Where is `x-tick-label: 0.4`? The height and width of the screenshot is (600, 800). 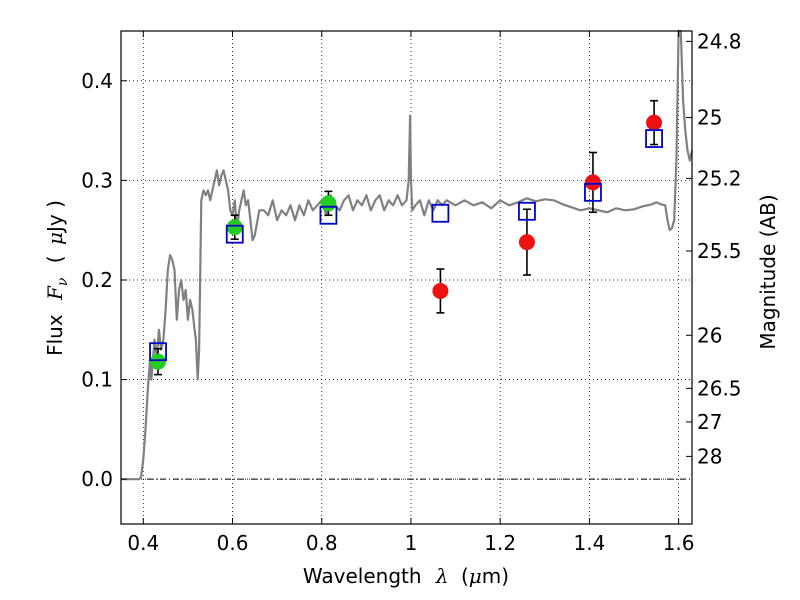
x-tick-label: 0.4 is located at coordinates (143, 543).